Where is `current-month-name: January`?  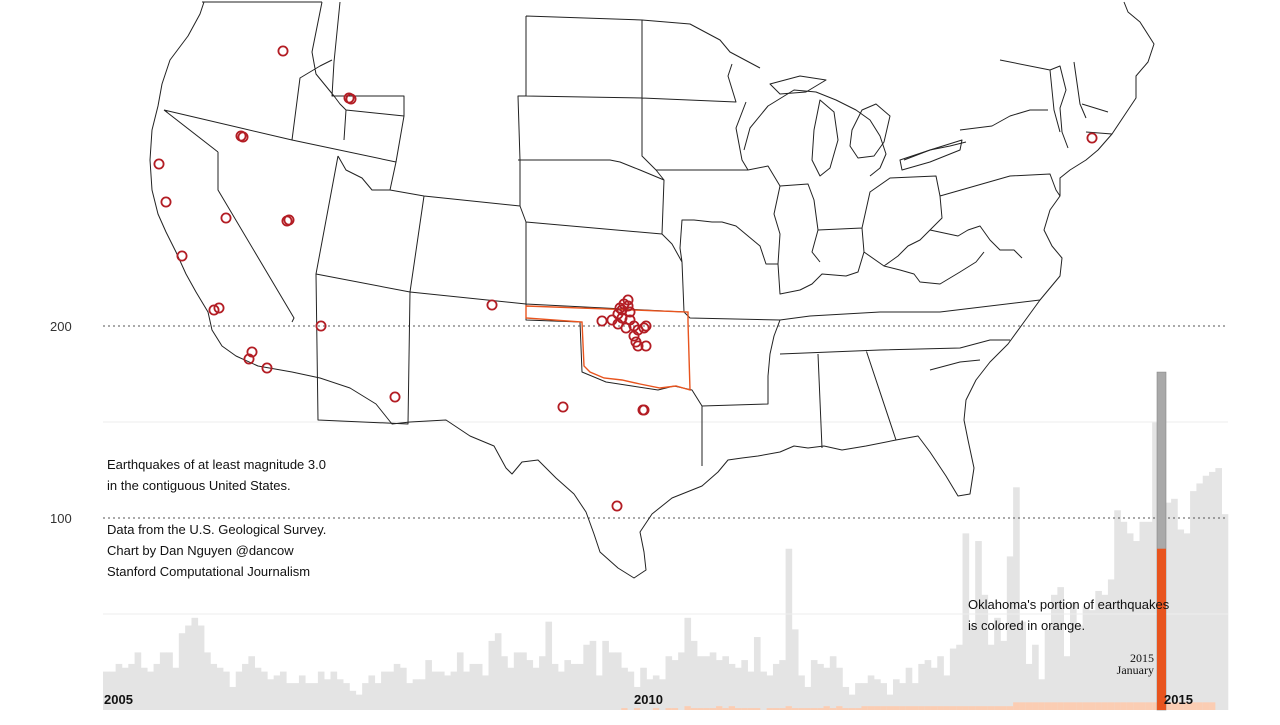 current-month-name: January is located at coordinates (1135, 670).